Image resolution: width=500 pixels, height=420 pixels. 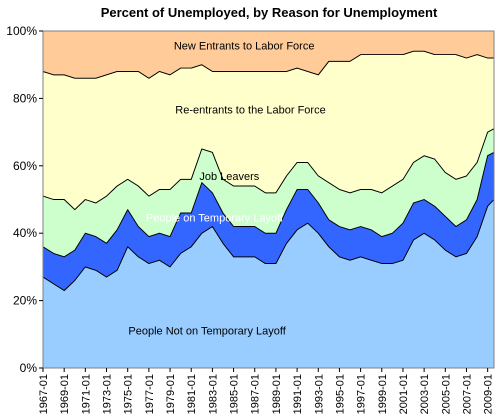 What do you see at coordinates (383, 394) in the screenshot?
I see `x-tick-label: 1999-01` at bounding box center [383, 394].